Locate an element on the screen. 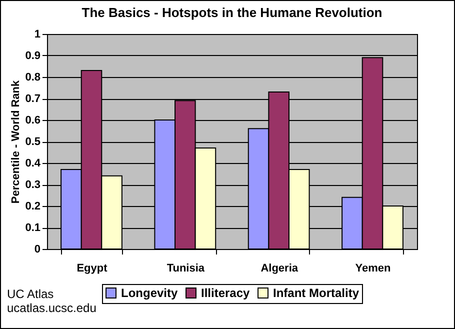  text: ucatlas.ucsc.edu is located at coordinates (51, 308).